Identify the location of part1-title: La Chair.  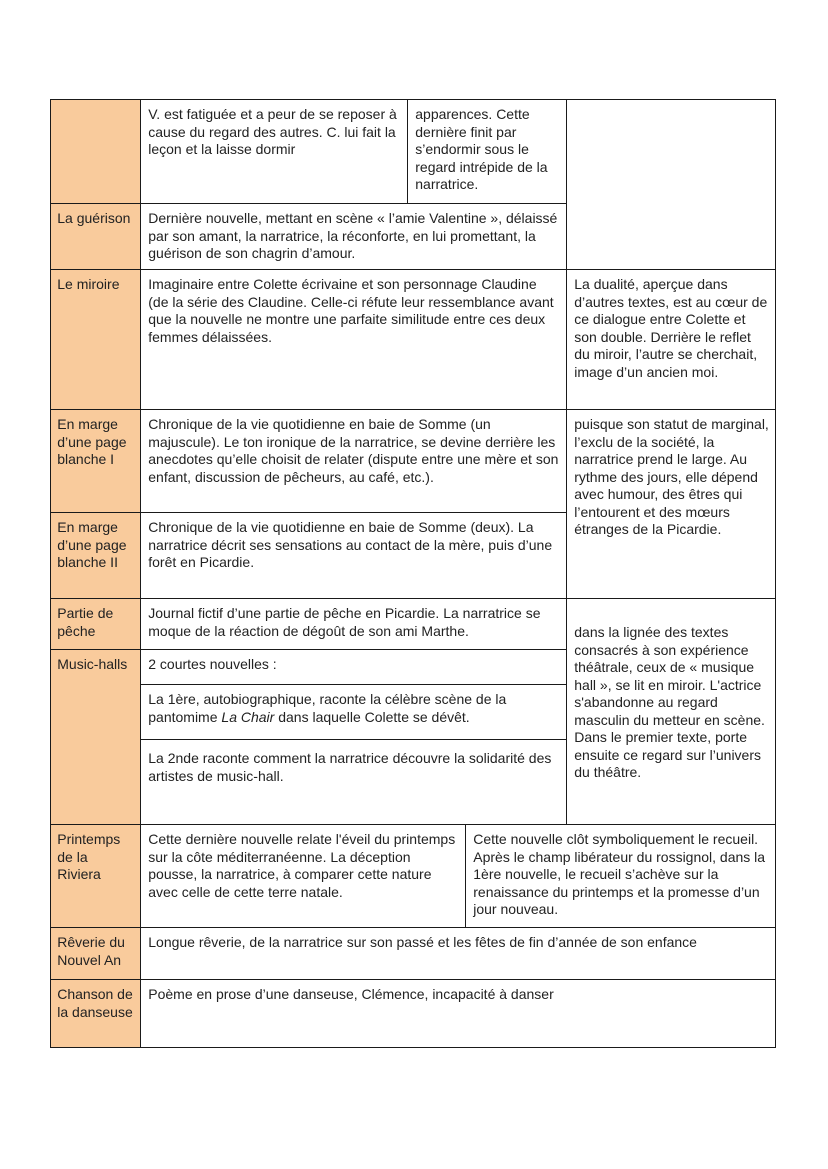
(248, 716).